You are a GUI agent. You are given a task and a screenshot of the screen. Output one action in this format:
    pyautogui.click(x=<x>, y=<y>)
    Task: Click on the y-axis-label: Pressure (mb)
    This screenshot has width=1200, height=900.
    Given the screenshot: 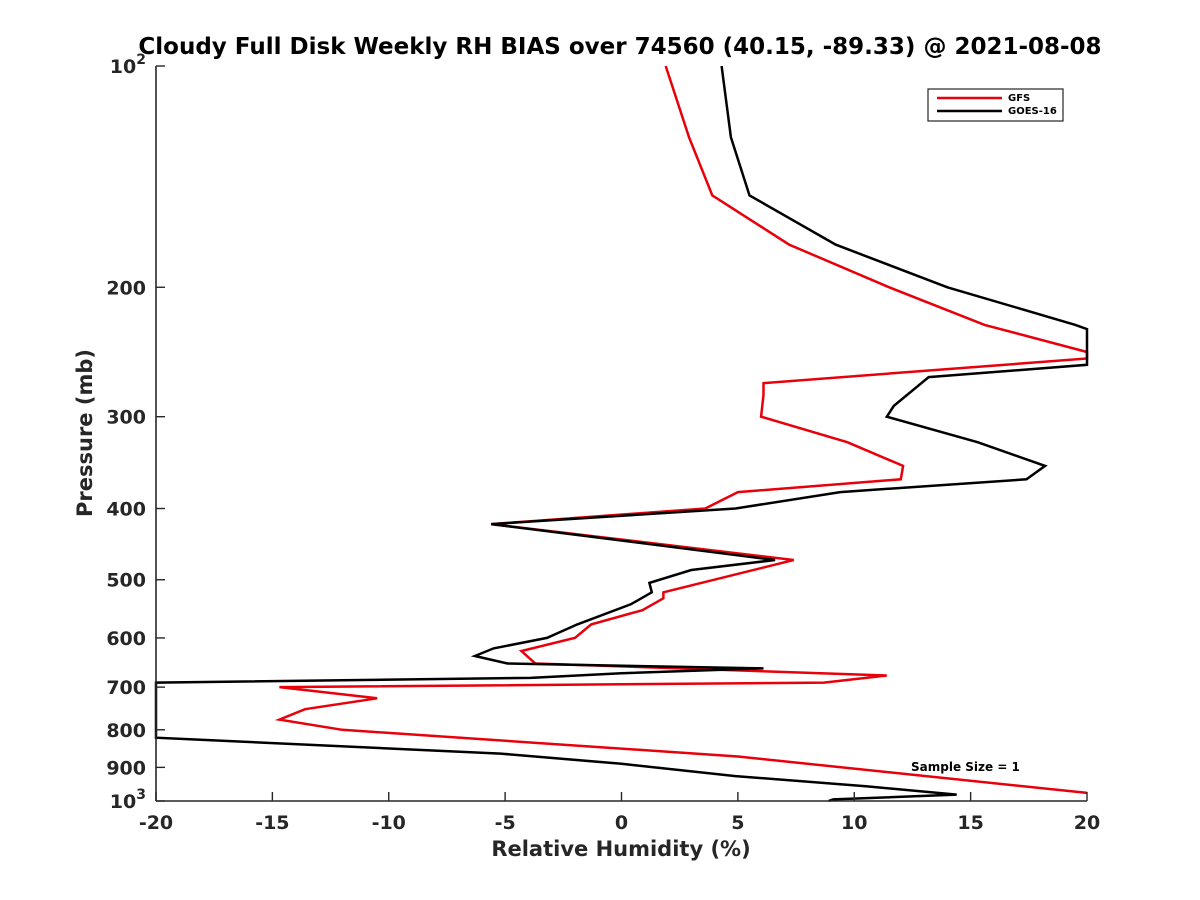 What is the action you would take?
    pyautogui.click(x=85, y=433)
    